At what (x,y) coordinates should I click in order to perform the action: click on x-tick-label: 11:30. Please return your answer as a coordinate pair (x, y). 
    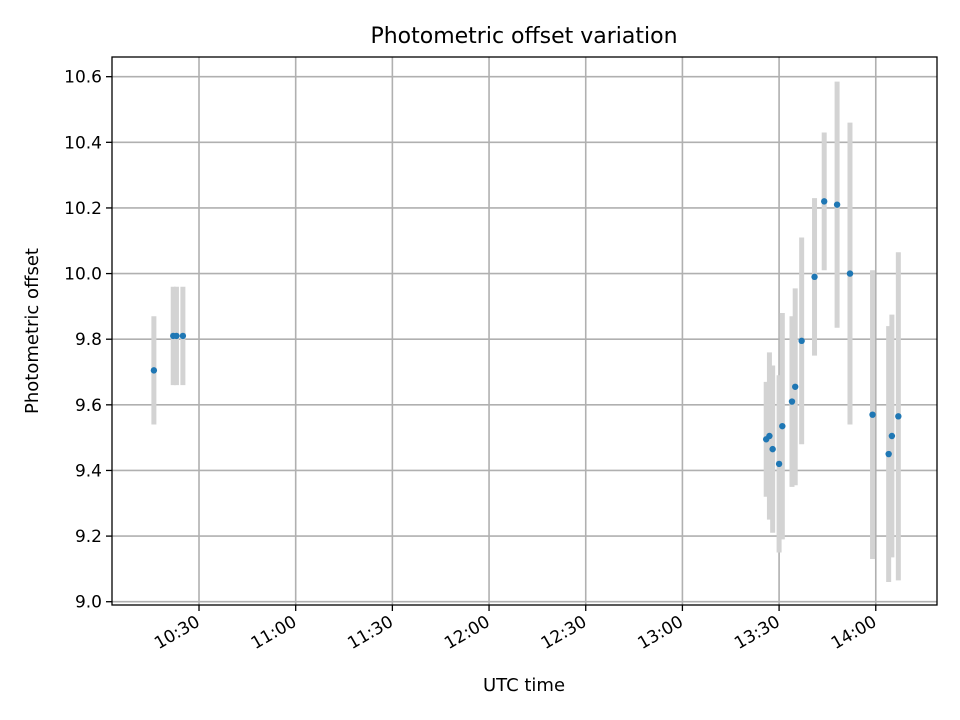
    Looking at the image, I should click on (370, 633).